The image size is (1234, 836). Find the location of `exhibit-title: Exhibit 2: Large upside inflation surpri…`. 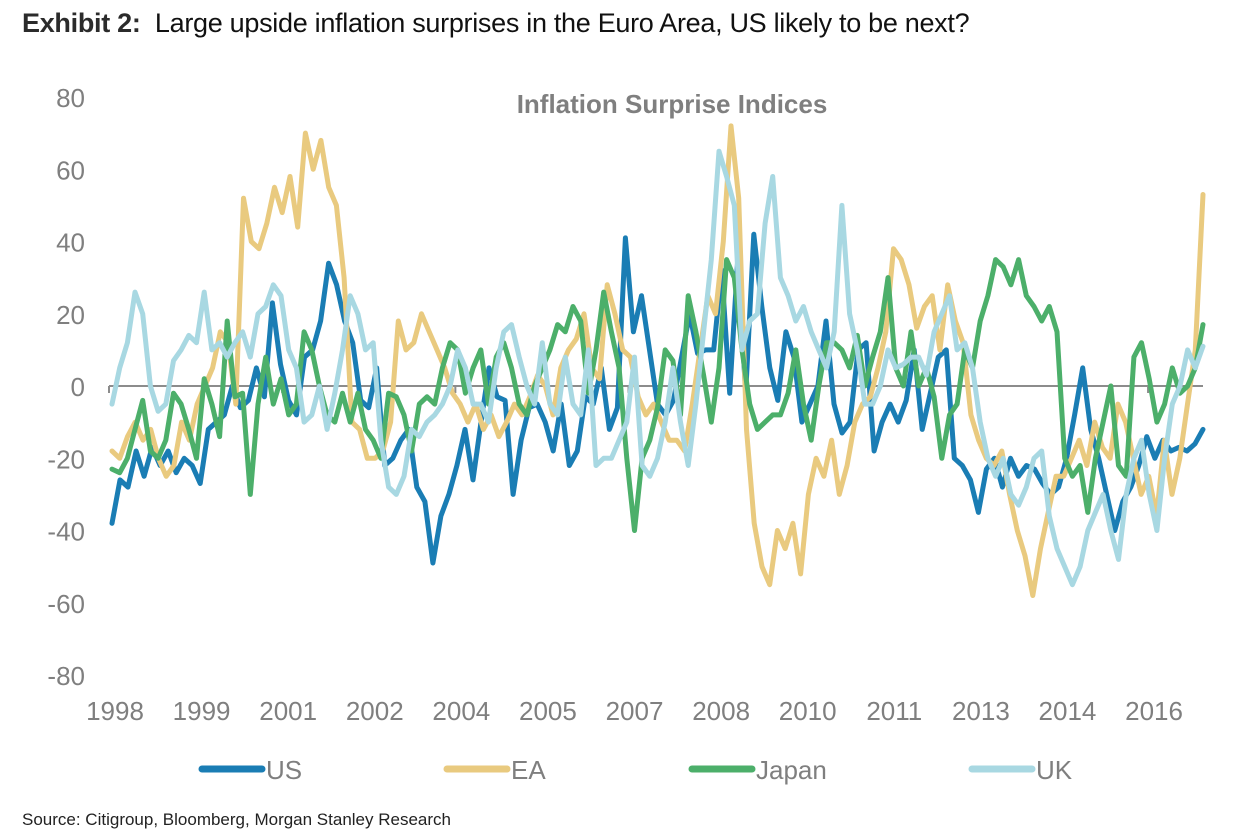

exhibit-title: Exhibit 2: Large upside inflation surpri… is located at coordinates (496, 23).